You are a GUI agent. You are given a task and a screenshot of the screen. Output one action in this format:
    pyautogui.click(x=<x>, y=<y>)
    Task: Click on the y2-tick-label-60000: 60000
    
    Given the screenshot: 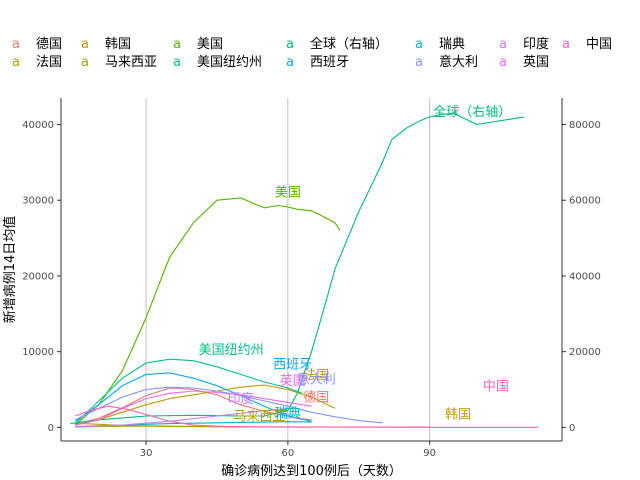 What is the action you would take?
    pyautogui.click(x=585, y=201)
    